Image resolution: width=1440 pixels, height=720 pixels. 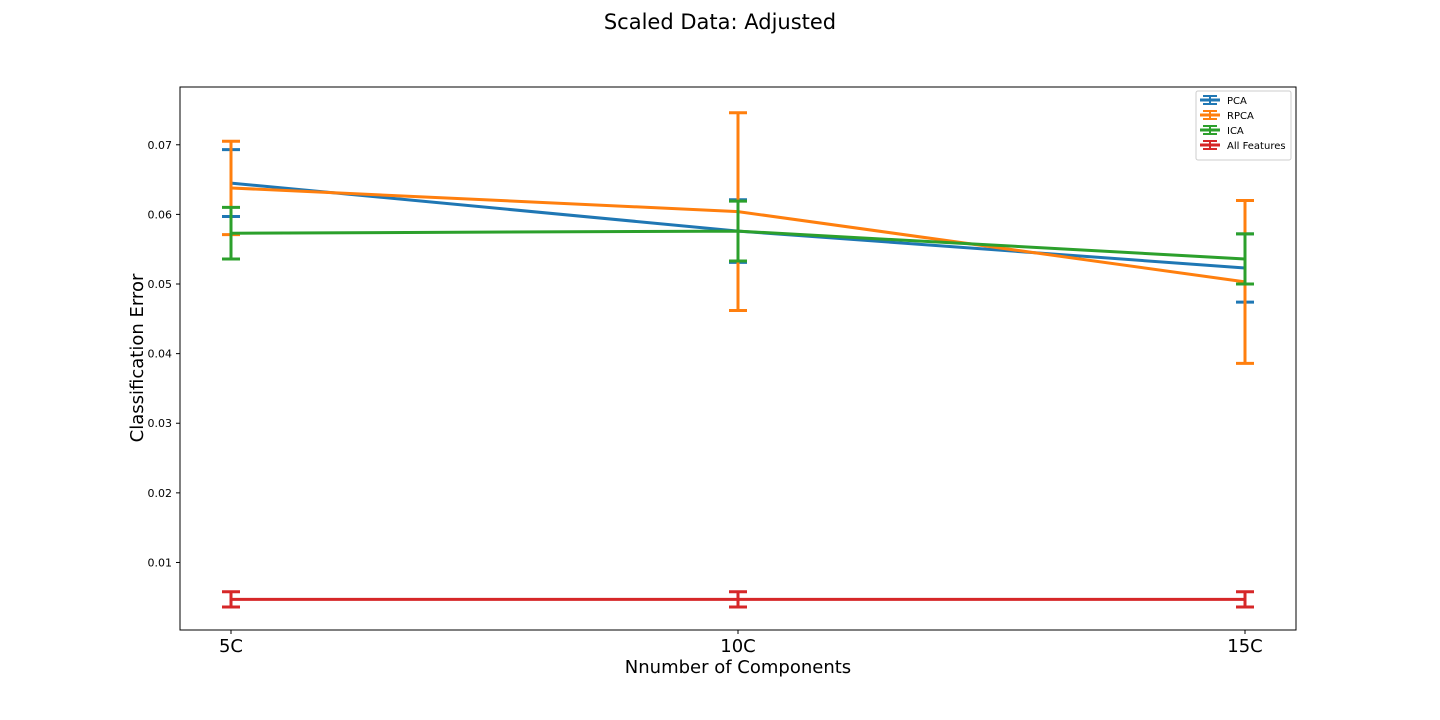 What do you see at coordinates (1244, 646) in the screenshot?
I see `x-tick-label: 15C` at bounding box center [1244, 646].